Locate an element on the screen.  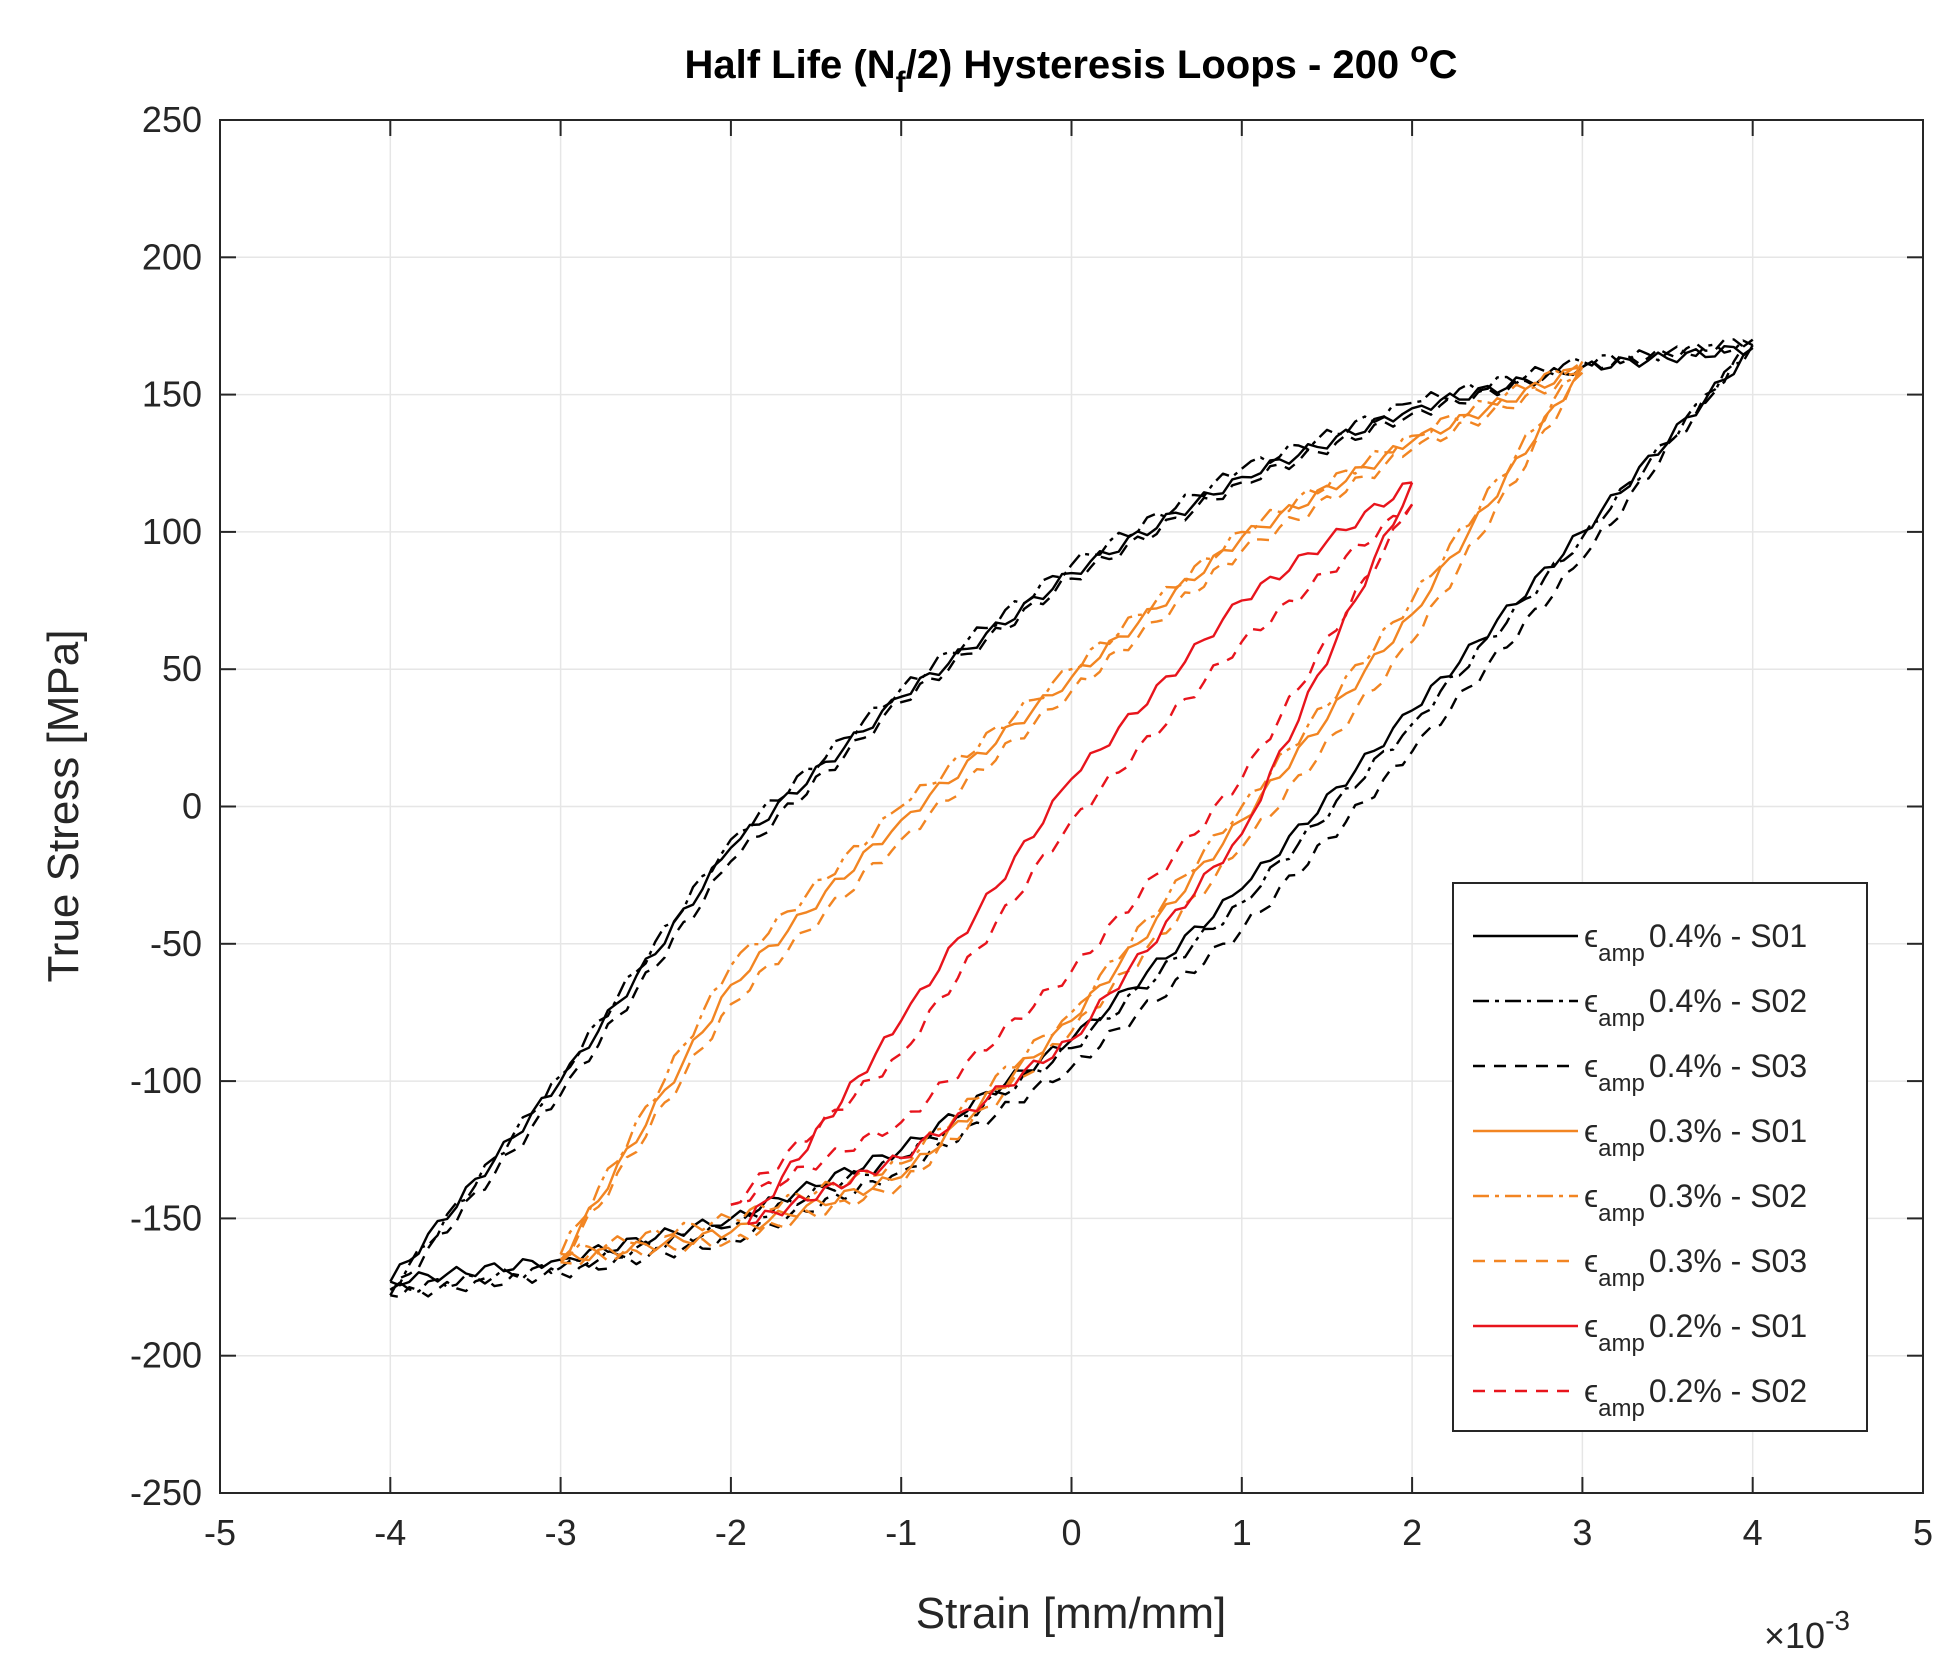
legend-series-name: 0.4% - S02 is located at coordinates (1728, 1001).